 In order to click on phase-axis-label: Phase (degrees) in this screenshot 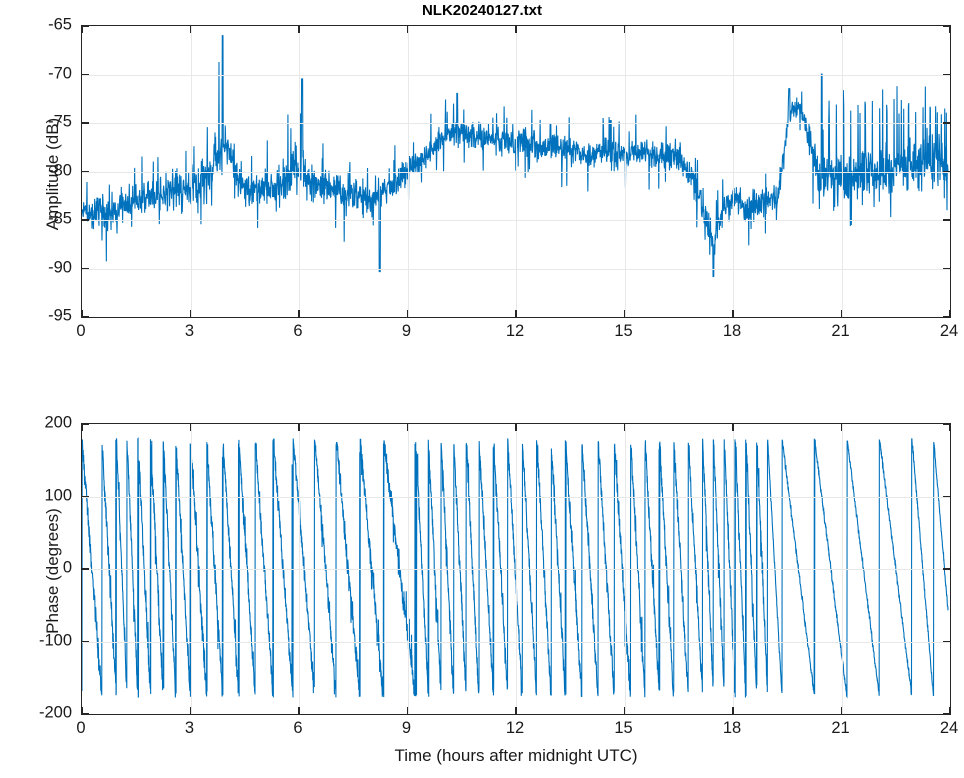, I will do `click(52, 571)`.